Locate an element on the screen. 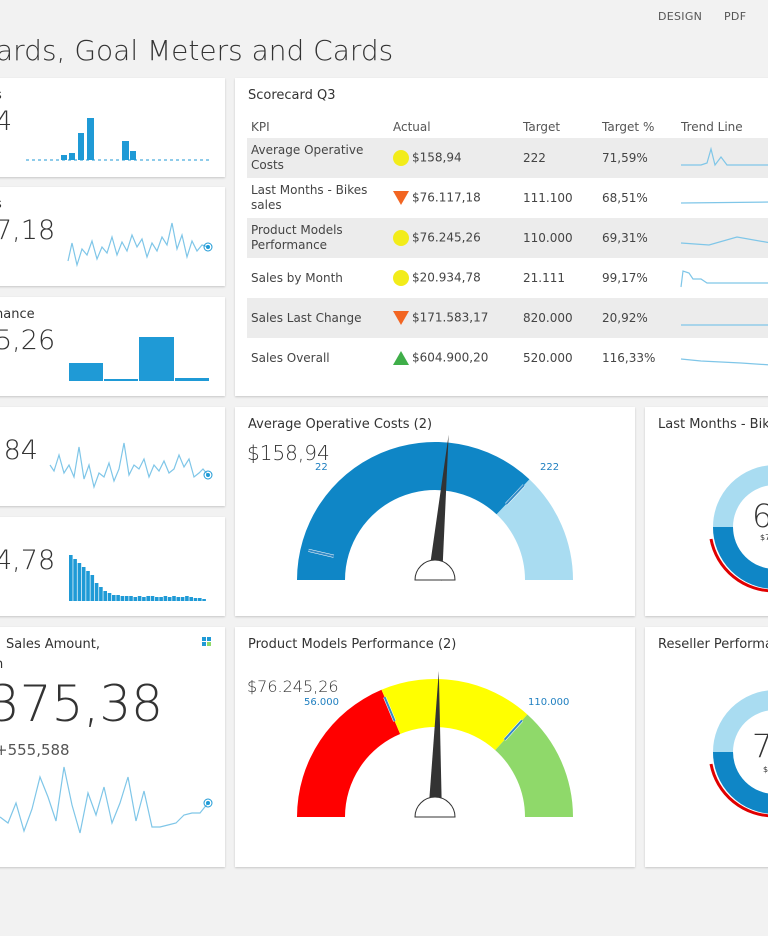 This screenshot has height=936, width=768. kpi-card-4: ,84 is located at coordinates (112, 456).